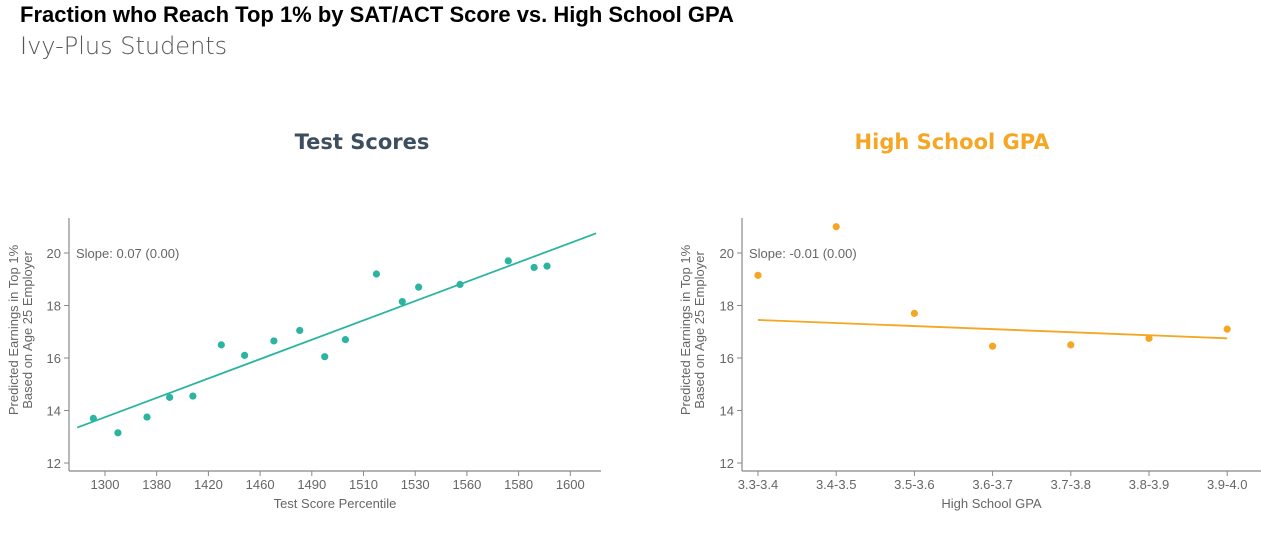 The image size is (1261, 534). I want to click on panel-title: Test Scores, so click(362, 142).